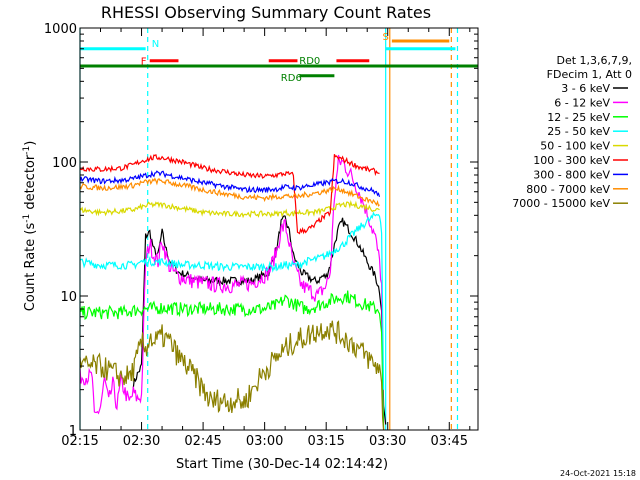 Image resolution: width=640 pixels, height=480 pixels. What do you see at coordinates (325, 441) in the screenshot?
I see `x-tick-label: 03:15` at bounding box center [325, 441].